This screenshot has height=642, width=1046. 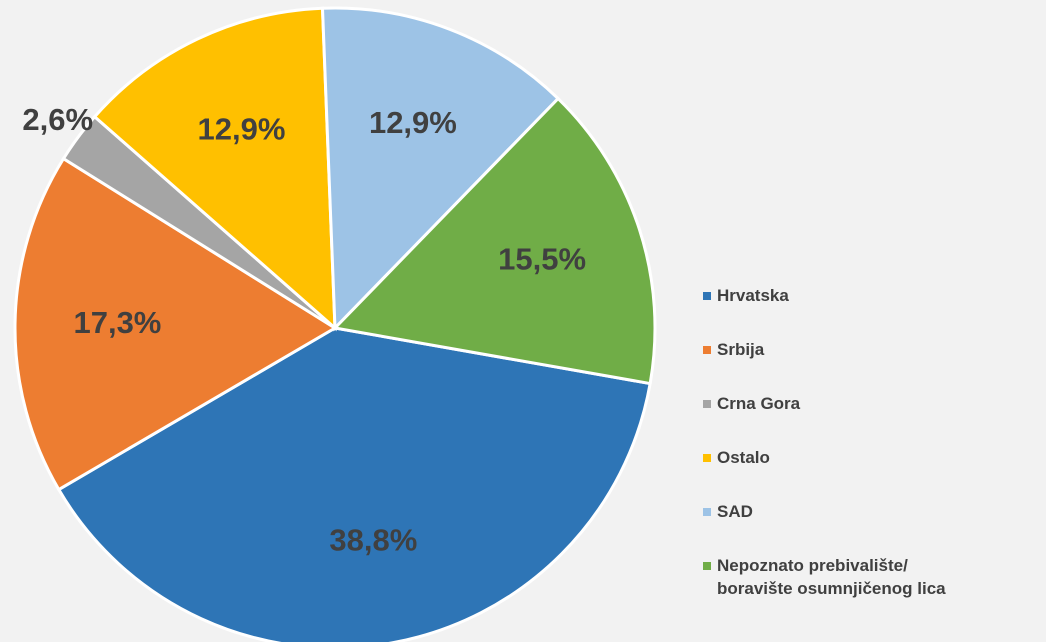 I want to click on data-label: 38,8%, so click(x=373, y=539).